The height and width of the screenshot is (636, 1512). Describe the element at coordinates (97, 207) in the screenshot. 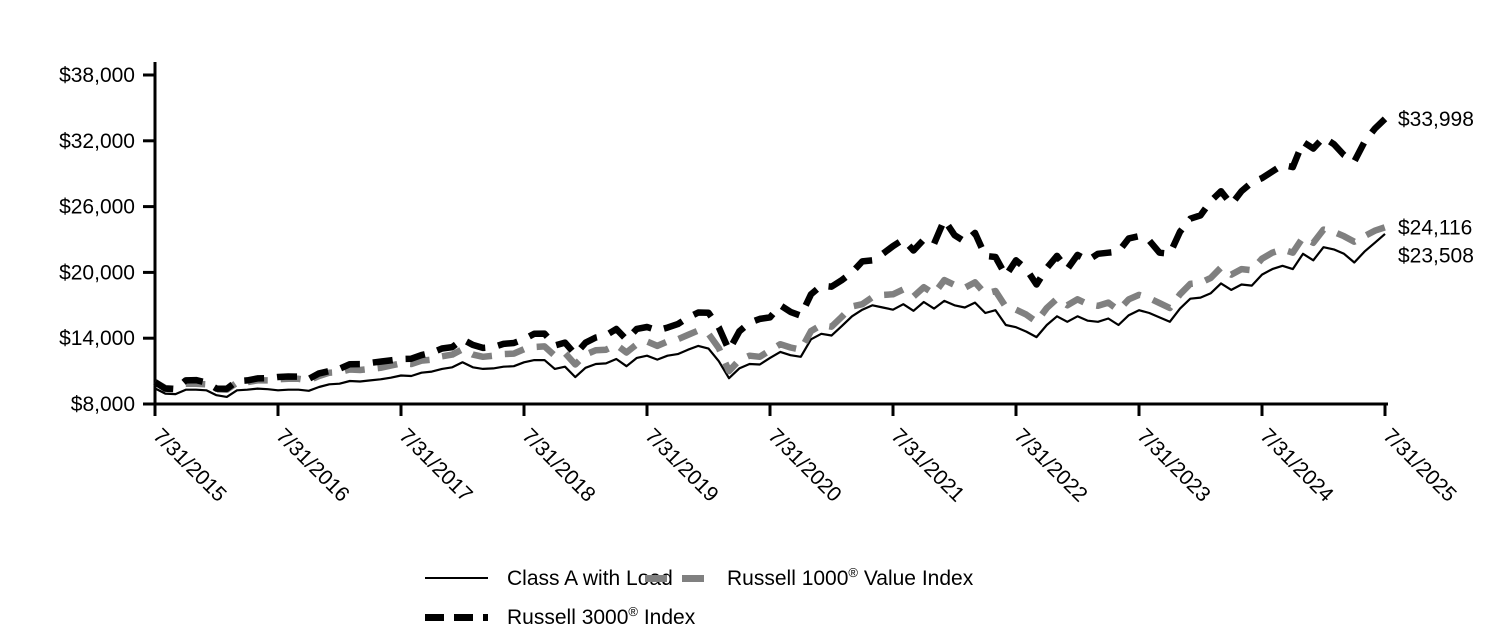

I see `y-tick-label: $26,000` at that location.